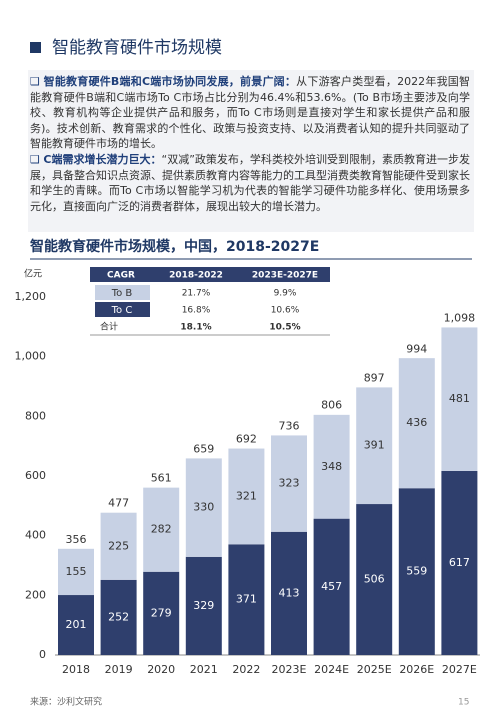  I want to click on value-label: 201, so click(76, 624).